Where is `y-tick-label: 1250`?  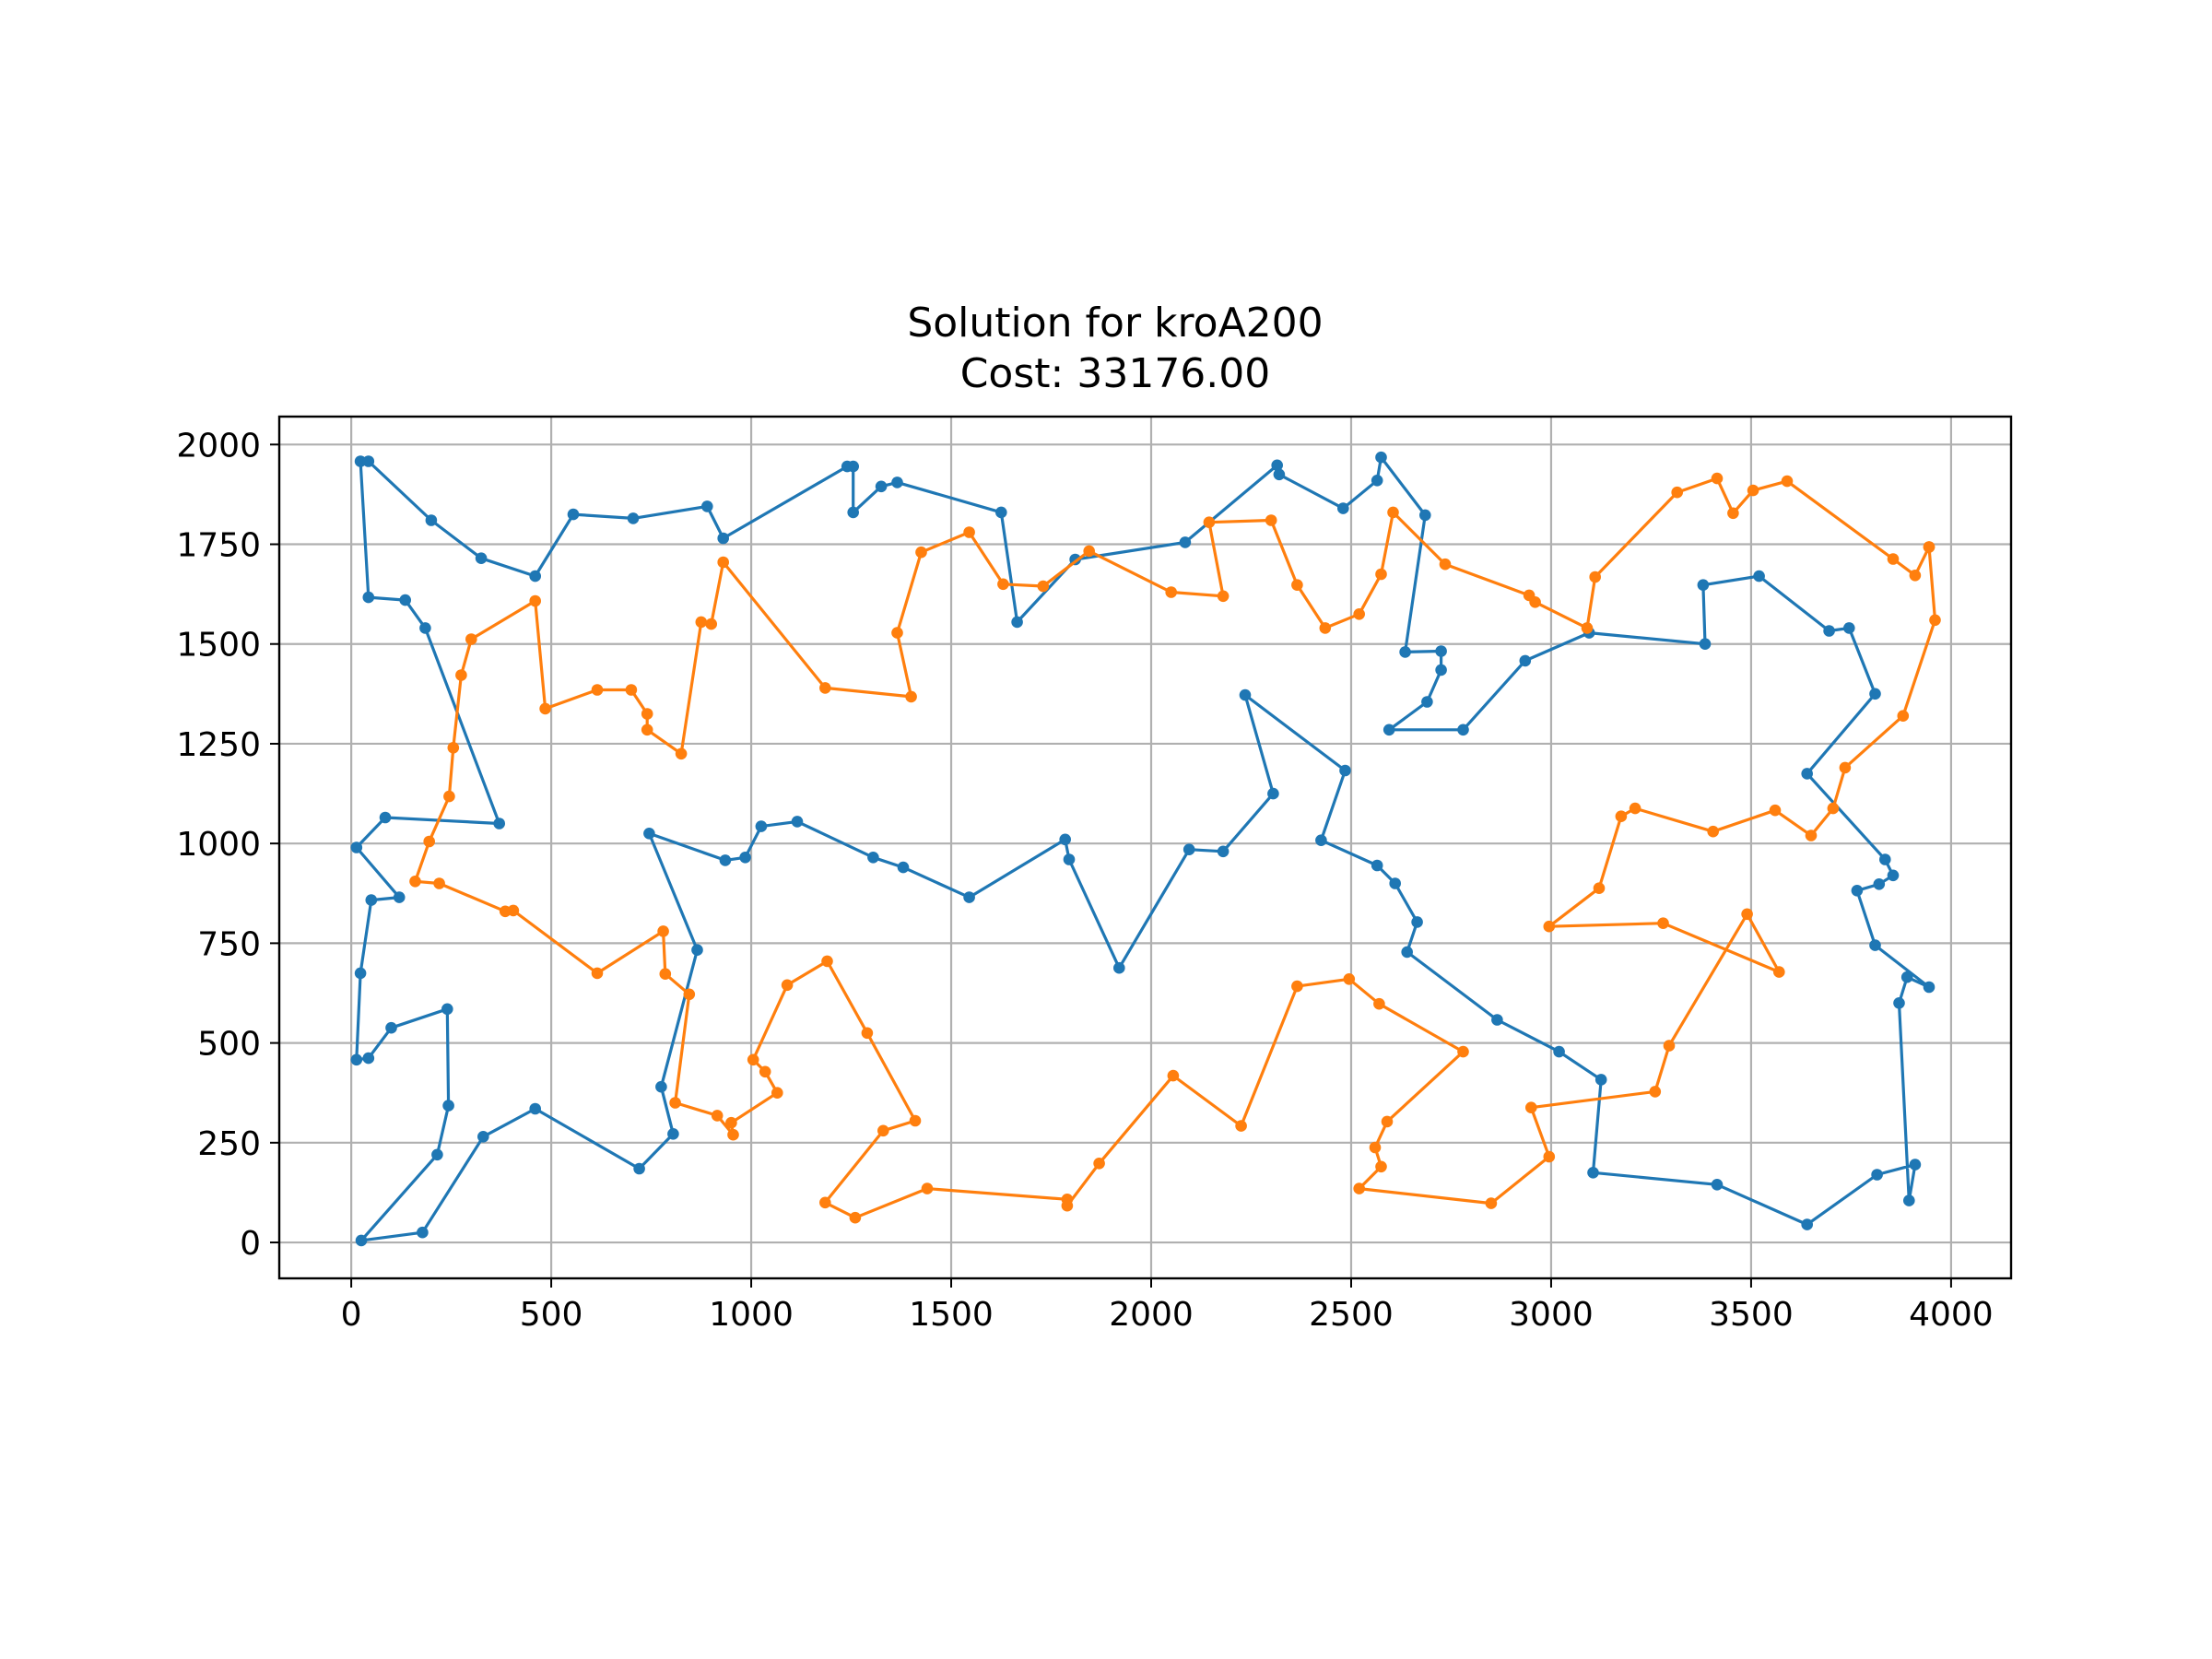 y-tick-label: 1250 is located at coordinates (218, 745).